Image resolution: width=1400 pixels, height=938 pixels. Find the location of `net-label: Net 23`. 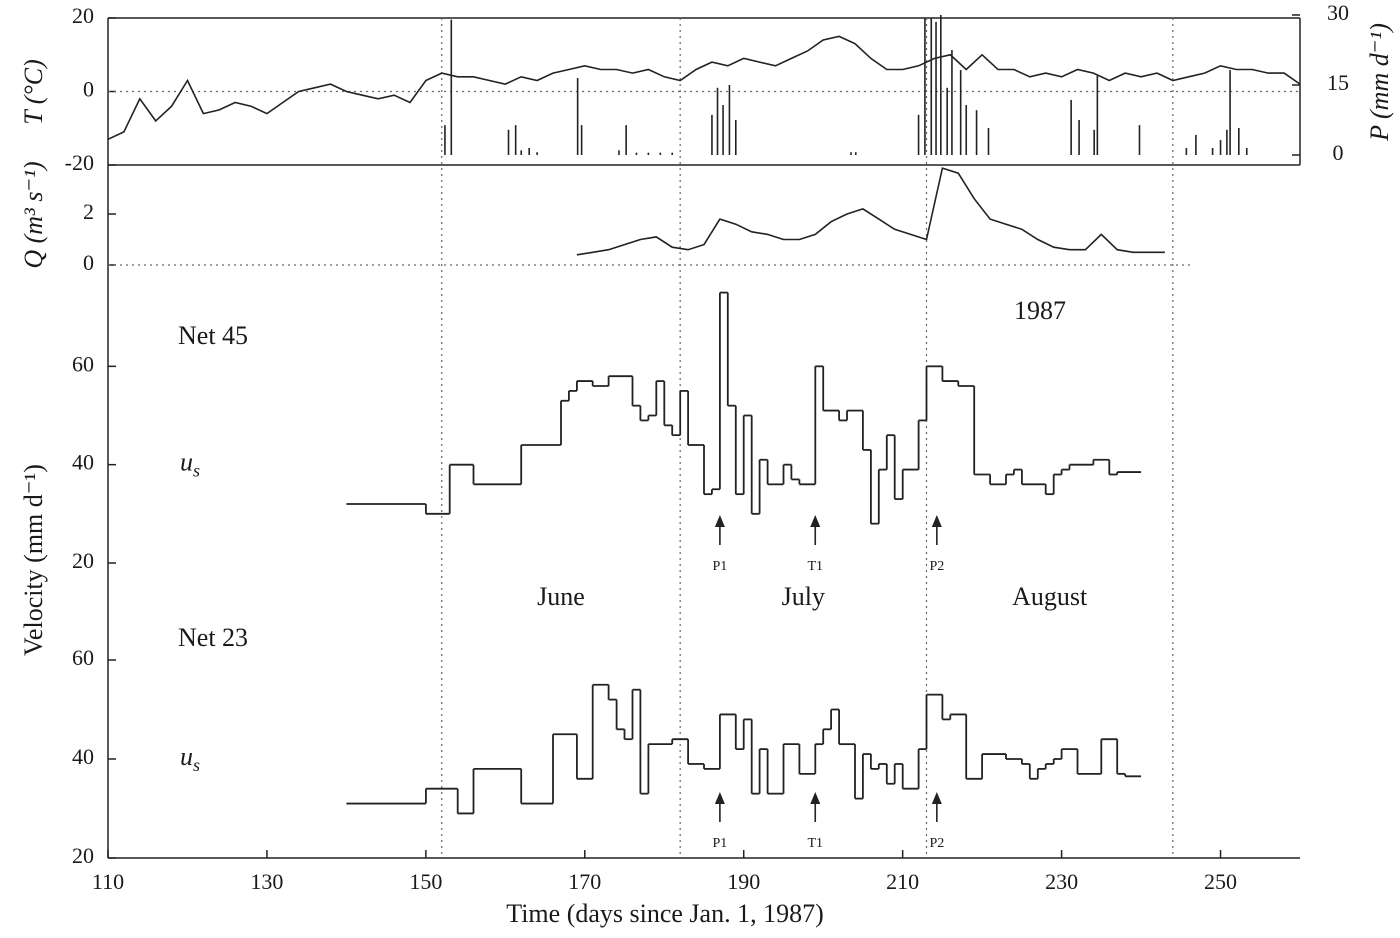

net-label: Net 23 is located at coordinates (213, 637).